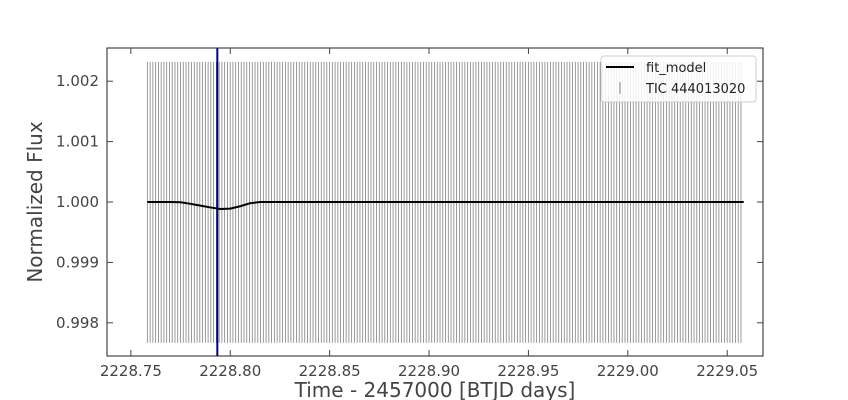 This screenshot has width=848, height=400. What do you see at coordinates (727, 371) in the screenshot?
I see `x-tick-label: 2229.05` at bounding box center [727, 371].